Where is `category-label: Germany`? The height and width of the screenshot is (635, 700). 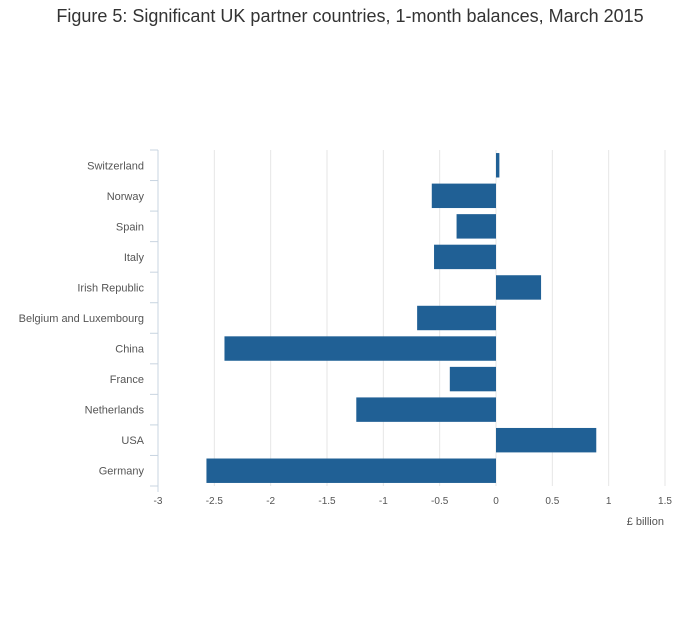
category-label: Germany is located at coordinates (122, 472).